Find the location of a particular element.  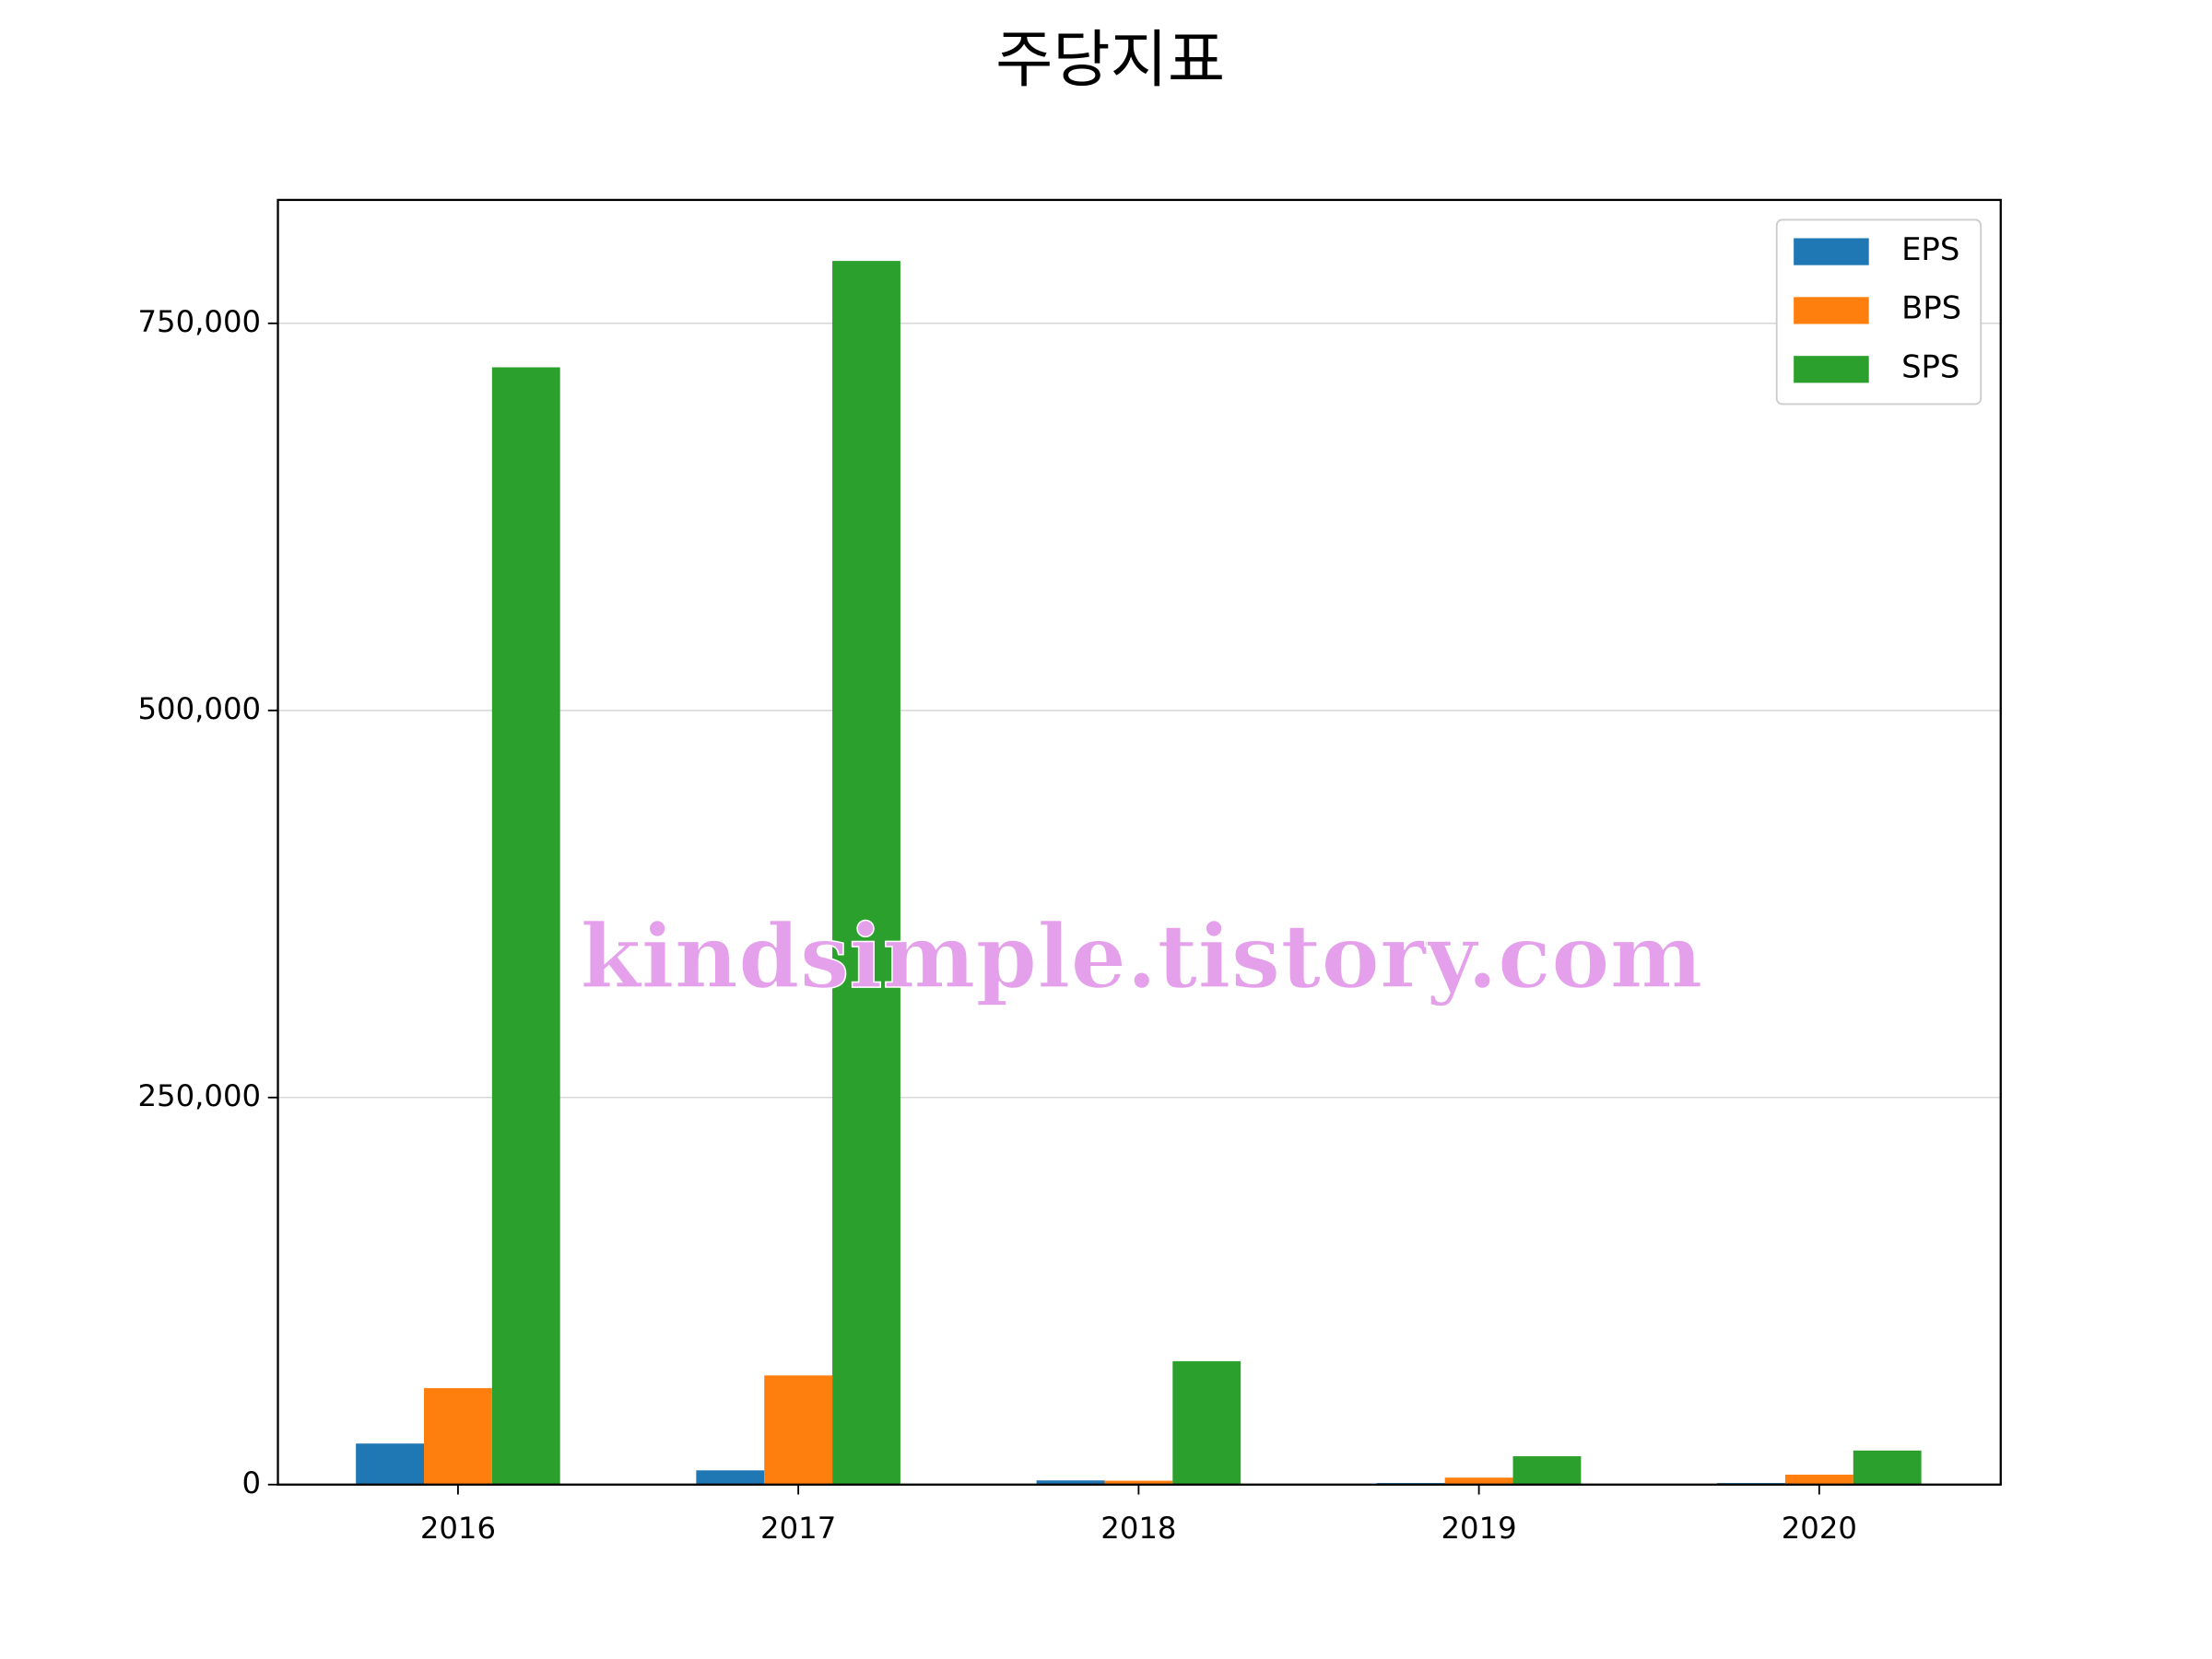

watermark: kindsimple.tistory.com is located at coordinates (1141, 956).